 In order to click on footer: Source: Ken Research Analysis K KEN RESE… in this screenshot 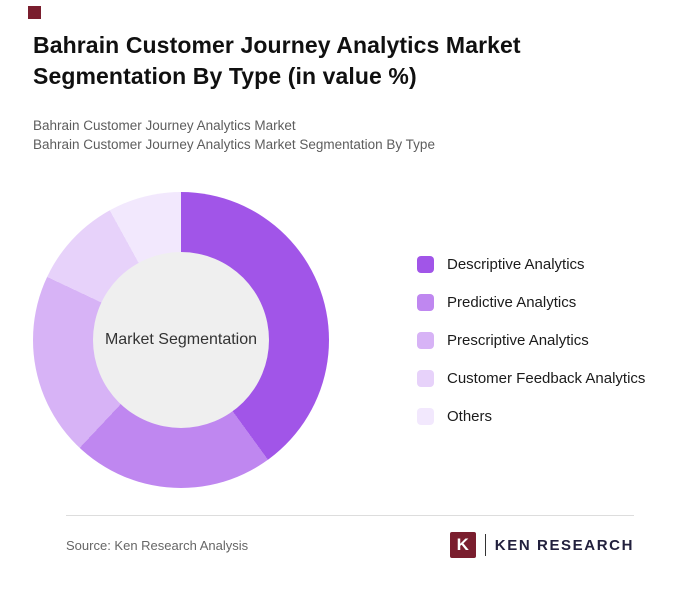, I will do `click(350, 537)`.